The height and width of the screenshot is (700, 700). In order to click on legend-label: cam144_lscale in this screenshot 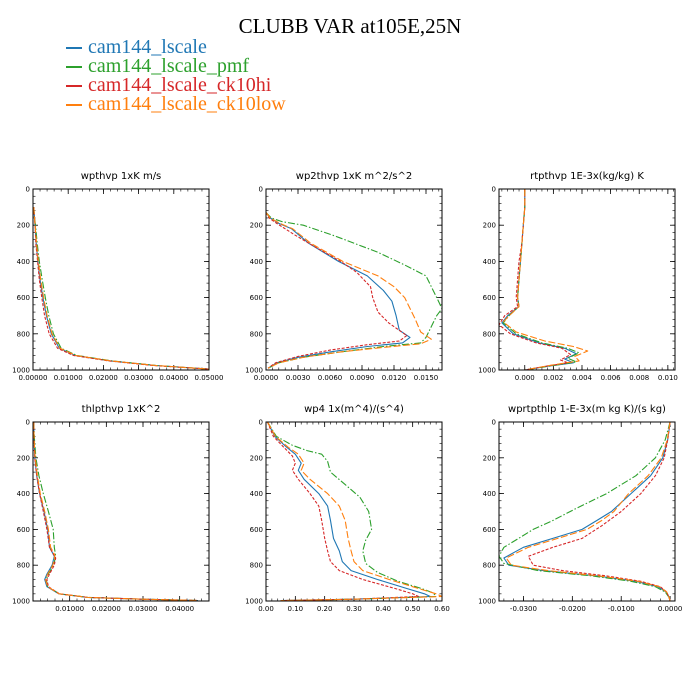, I will do `click(147, 47)`.